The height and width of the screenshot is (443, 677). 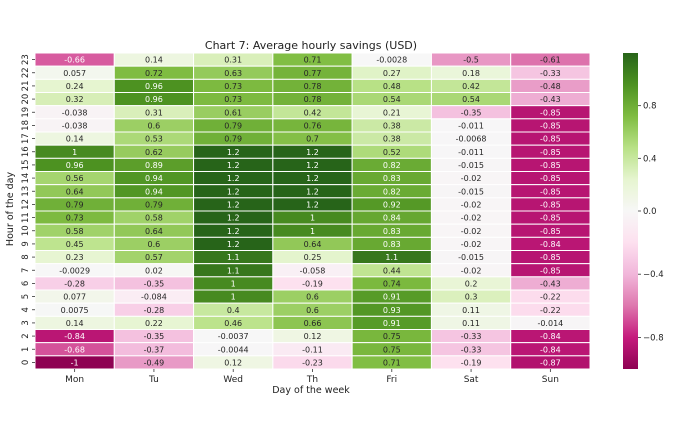 What do you see at coordinates (233, 336) in the screenshot?
I see `cell-value-label: -0.0037` at bounding box center [233, 336].